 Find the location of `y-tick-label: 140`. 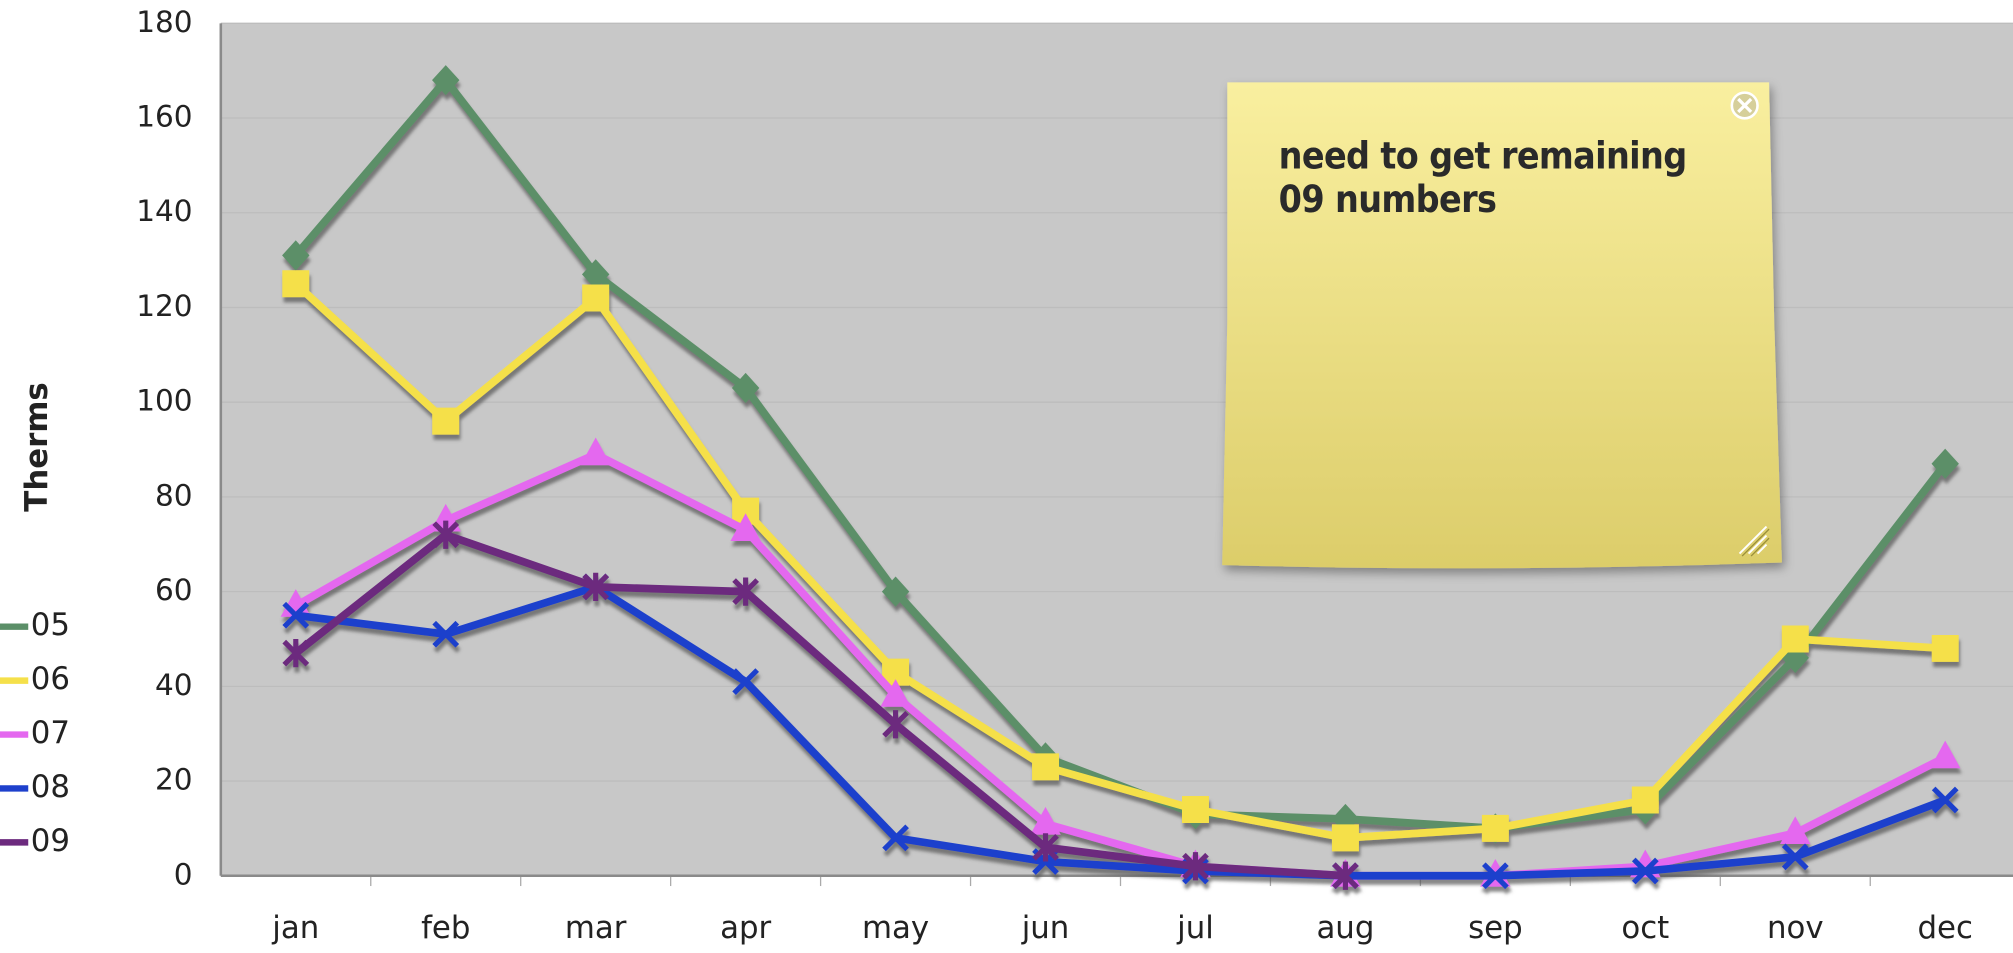

y-tick-label: 140 is located at coordinates (164, 211).